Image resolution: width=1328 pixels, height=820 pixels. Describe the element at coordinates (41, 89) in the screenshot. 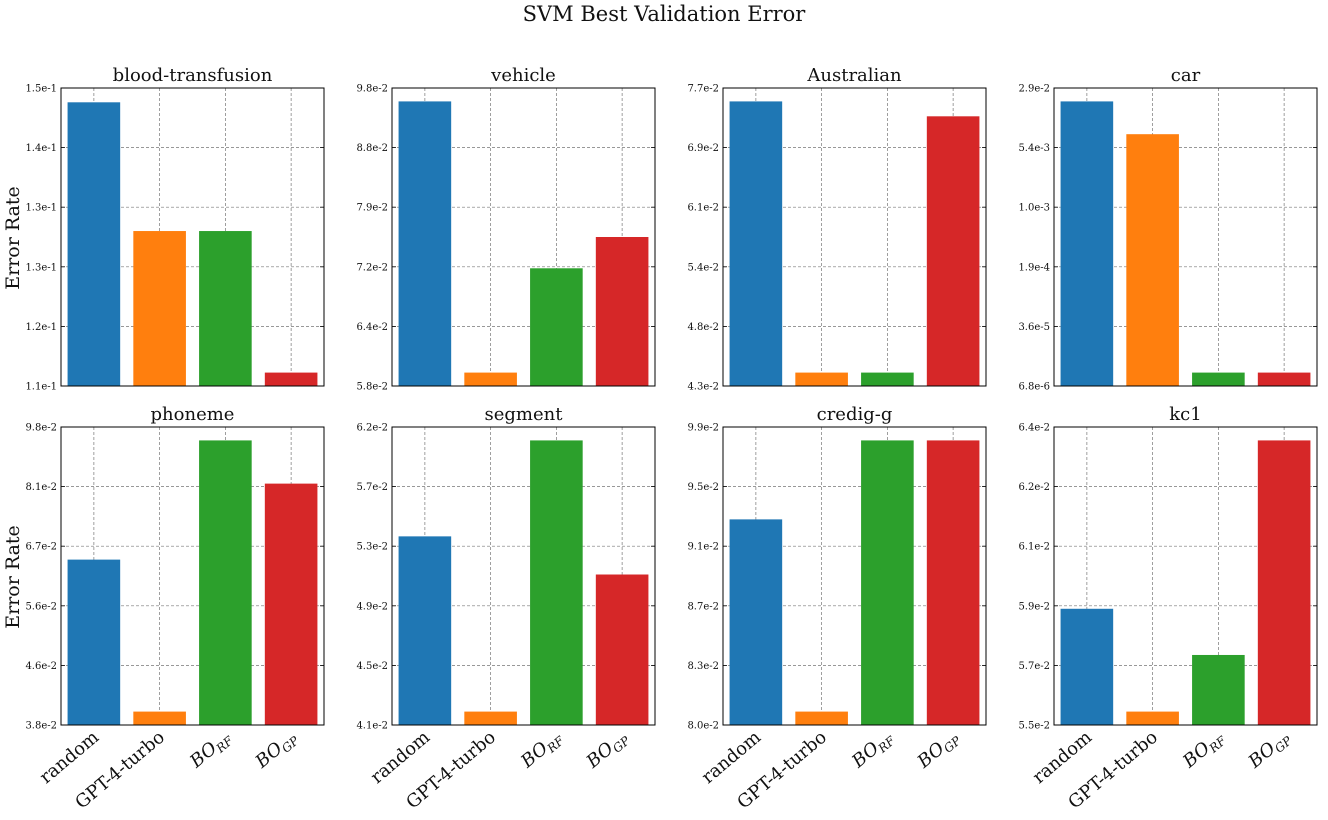

I see `y-tick-label: 1.5e-1` at that location.